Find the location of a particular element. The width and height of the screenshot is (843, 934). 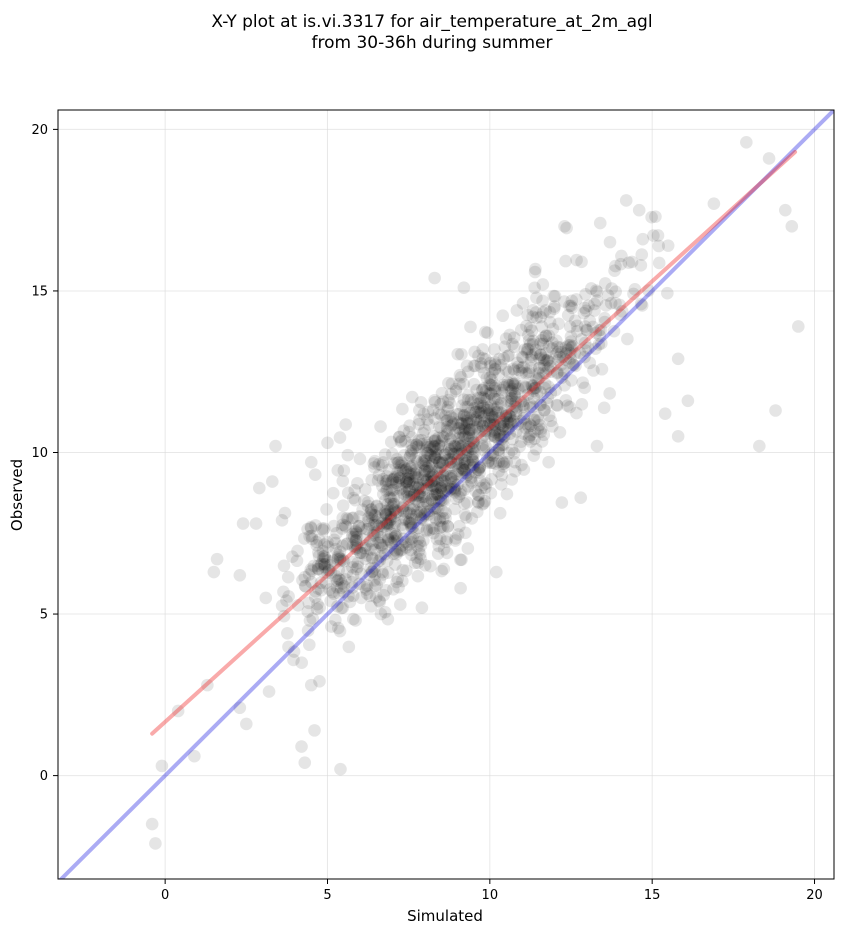

x-tick-label: 5 is located at coordinates (327, 895).